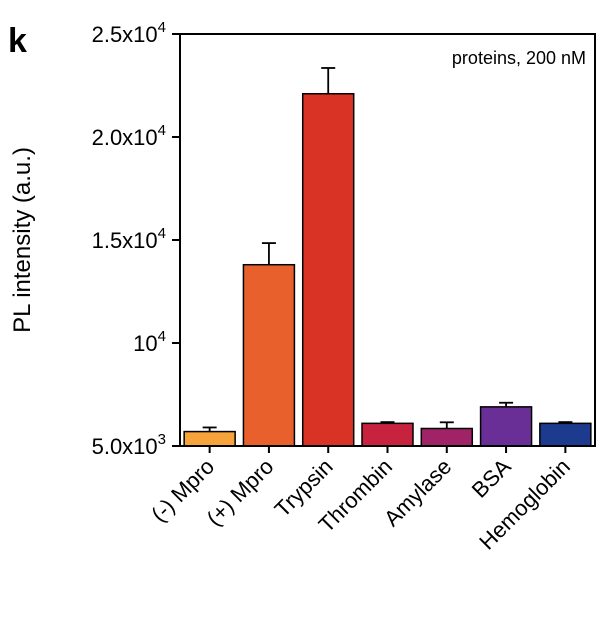 The image size is (616, 618). What do you see at coordinates (145, 343) in the screenshot?
I see `y-tick-label-base: 10` at bounding box center [145, 343].